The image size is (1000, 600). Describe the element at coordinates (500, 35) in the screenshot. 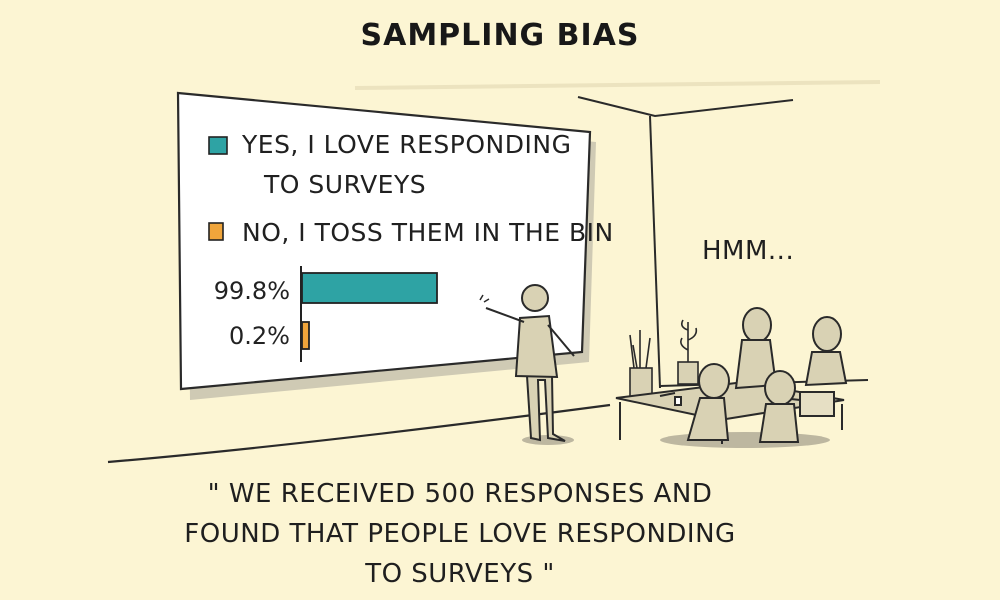

I see `page-title: SAMPLING BIAS` at that location.